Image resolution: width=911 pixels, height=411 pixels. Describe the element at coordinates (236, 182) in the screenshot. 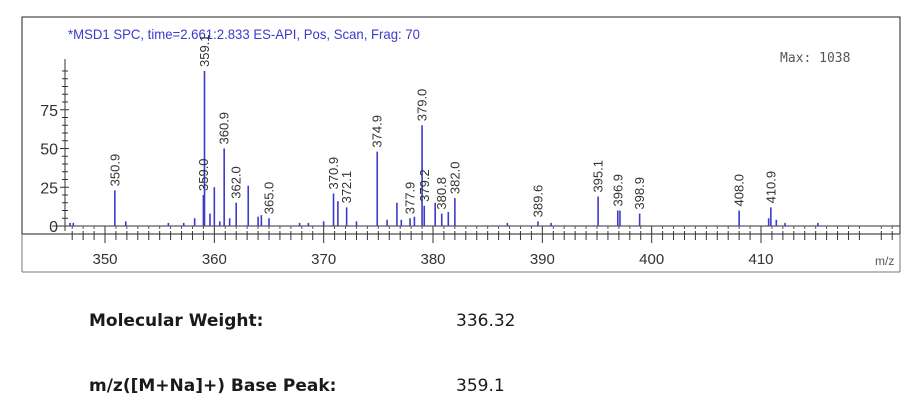

I see `peak-label: 362.0` at that location.